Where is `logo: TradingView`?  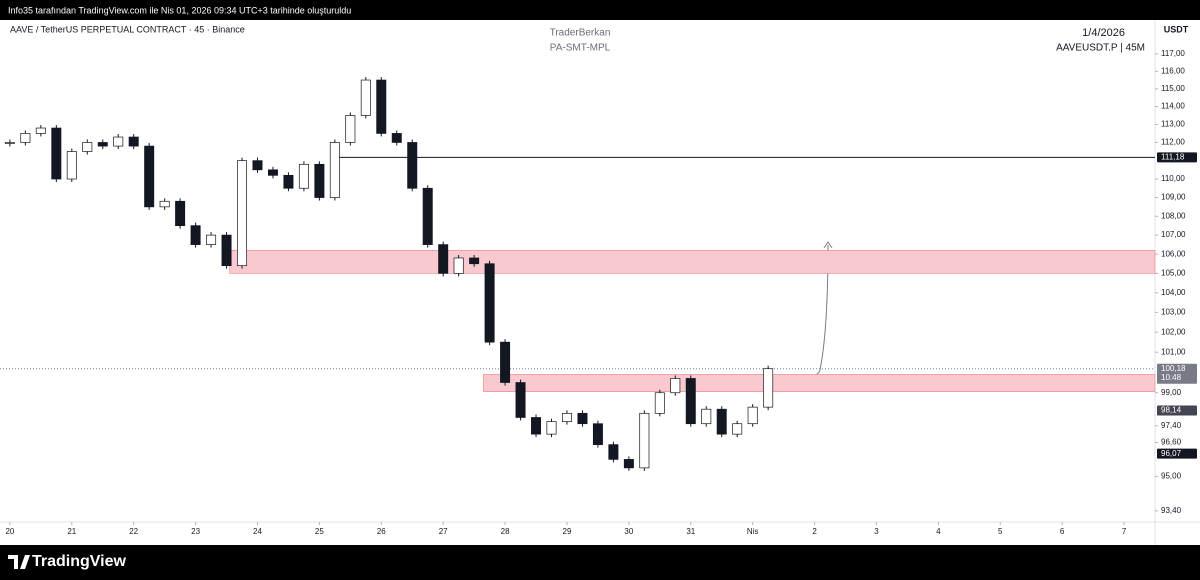 logo: TradingView is located at coordinates (79, 561).